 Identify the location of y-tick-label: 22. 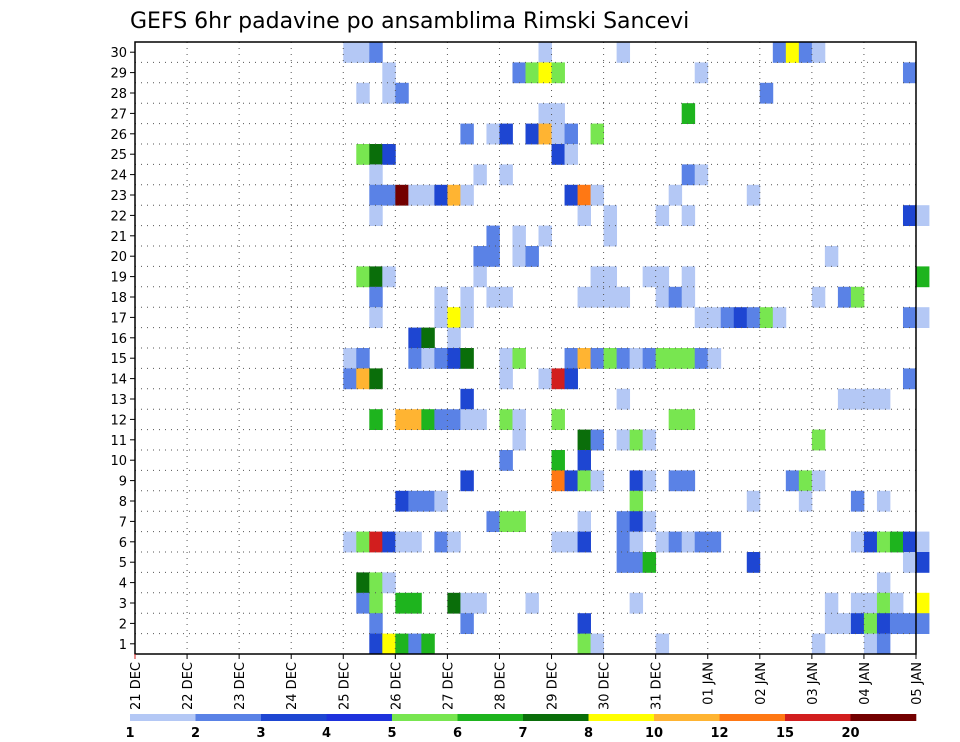
(118, 216).